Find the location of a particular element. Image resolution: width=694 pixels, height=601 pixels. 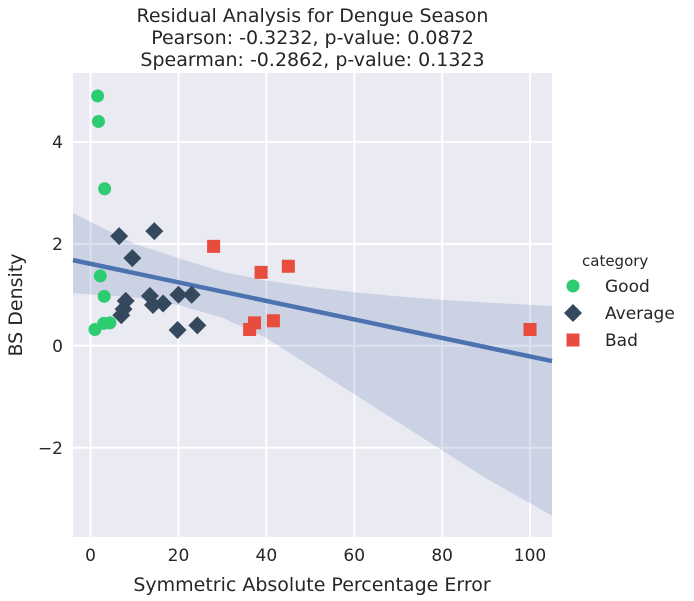

chart-title-line-2: Pearson: -0.3232, p-value: 0.0872 is located at coordinates (312, 38).